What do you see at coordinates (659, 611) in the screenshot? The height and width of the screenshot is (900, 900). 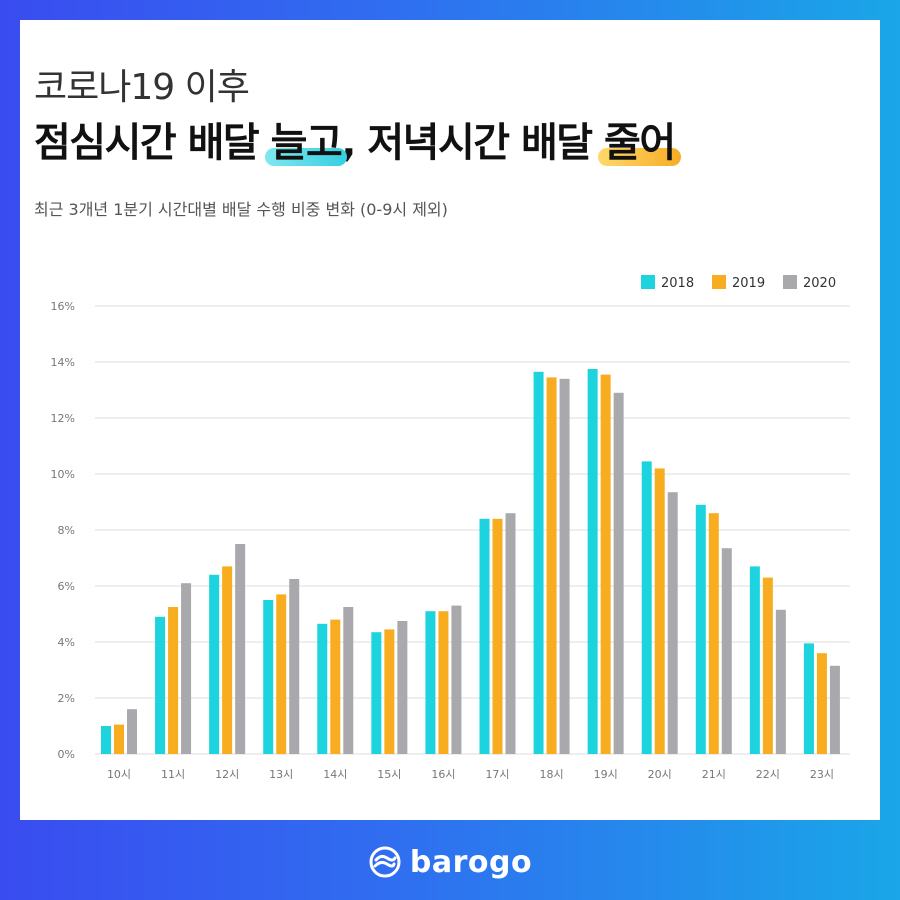 I see `bar-2019-20시` at bounding box center [659, 611].